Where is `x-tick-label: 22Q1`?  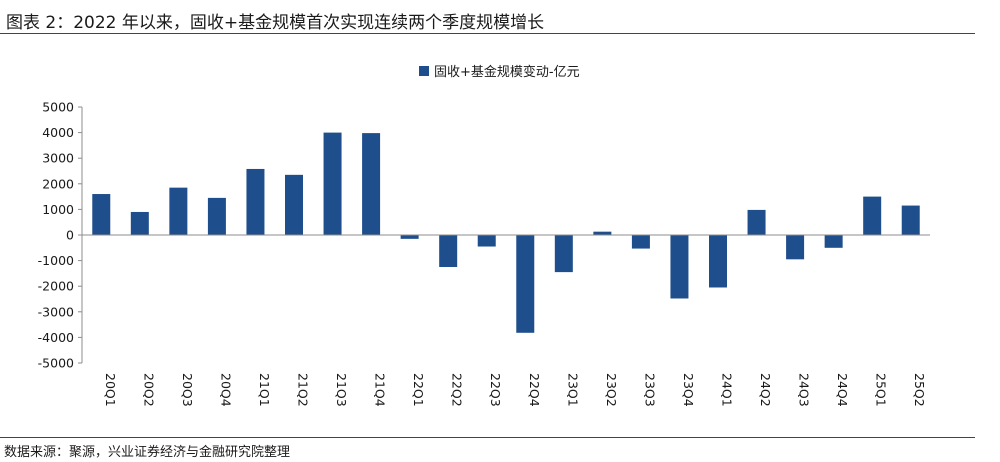
x-tick-label: 22Q1 is located at coordinates (418, 390).